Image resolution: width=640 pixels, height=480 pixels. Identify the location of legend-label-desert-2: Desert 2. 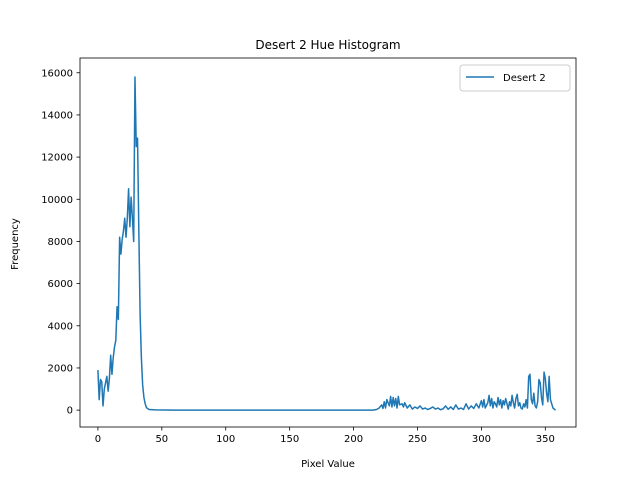
(524, 78).